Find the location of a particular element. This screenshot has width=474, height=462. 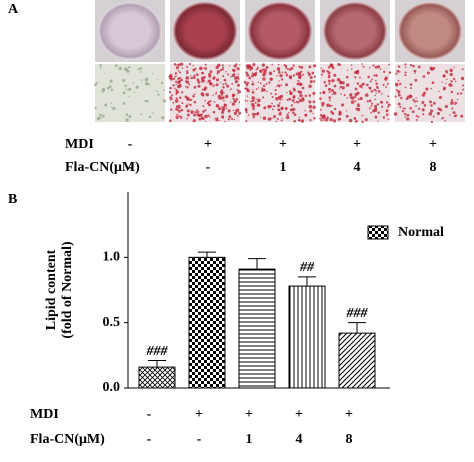

dish is located at coordinates (430, 31).